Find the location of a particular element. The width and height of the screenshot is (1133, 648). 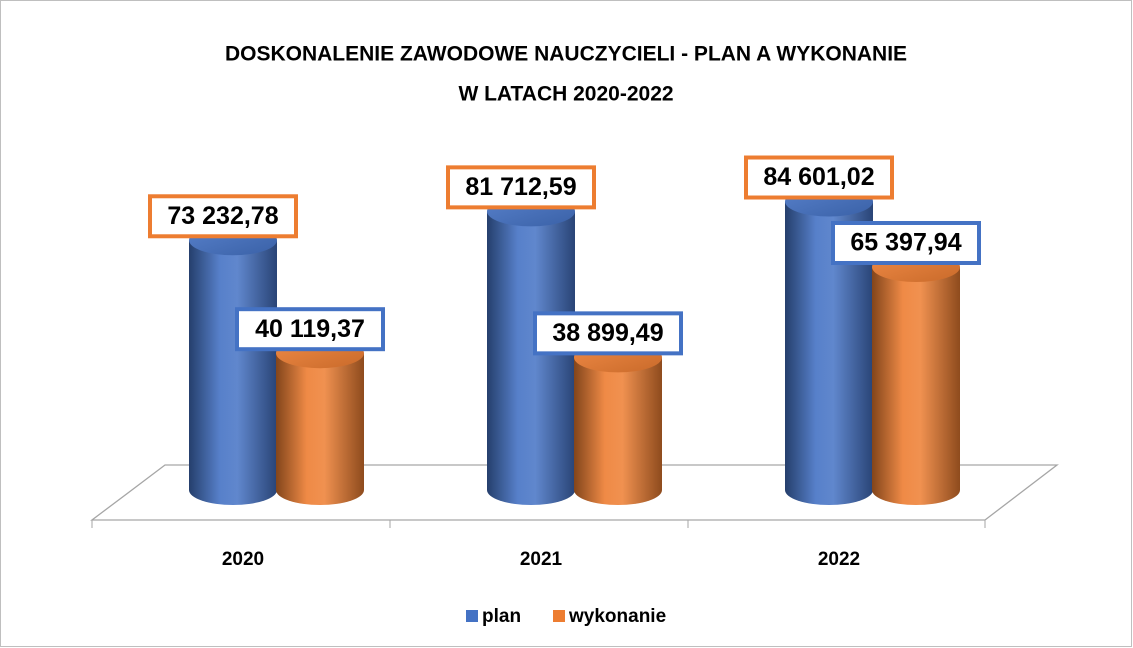

legend-label: wykonanie is located at coordinates (617, 616).